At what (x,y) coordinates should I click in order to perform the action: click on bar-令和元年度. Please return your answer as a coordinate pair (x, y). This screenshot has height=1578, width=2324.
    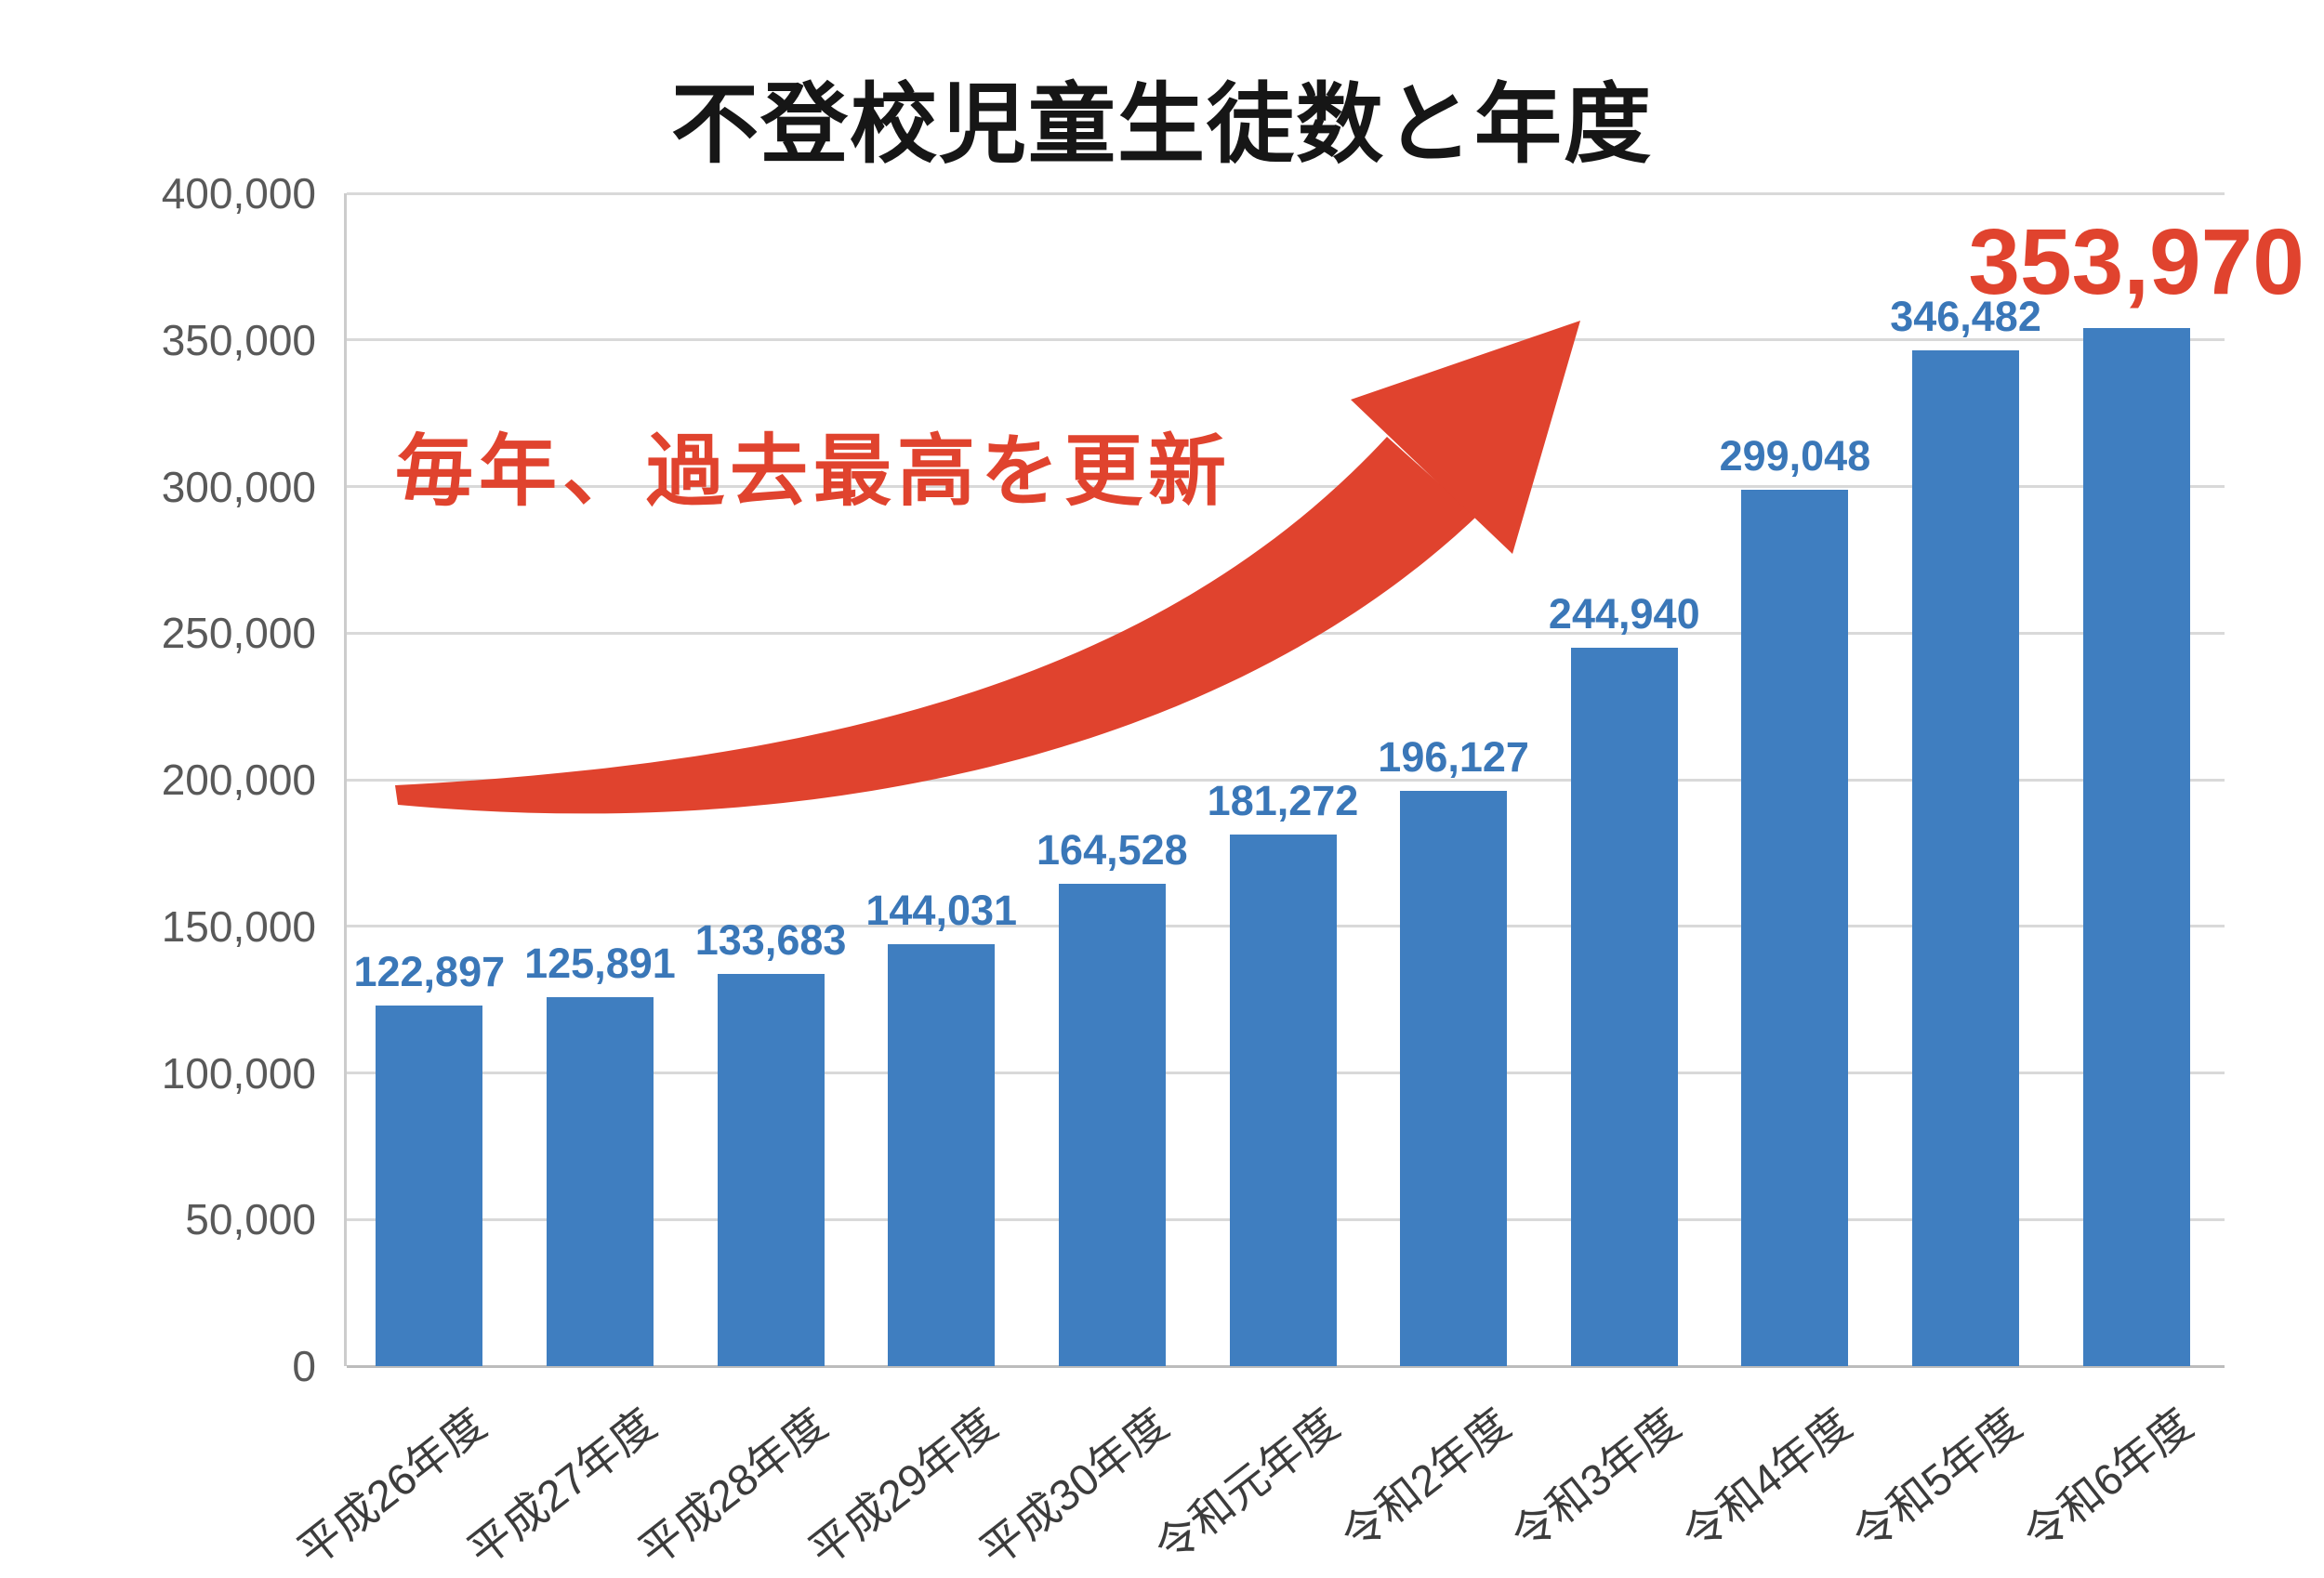
    Looking at the image, I should click on (1283, 1100).